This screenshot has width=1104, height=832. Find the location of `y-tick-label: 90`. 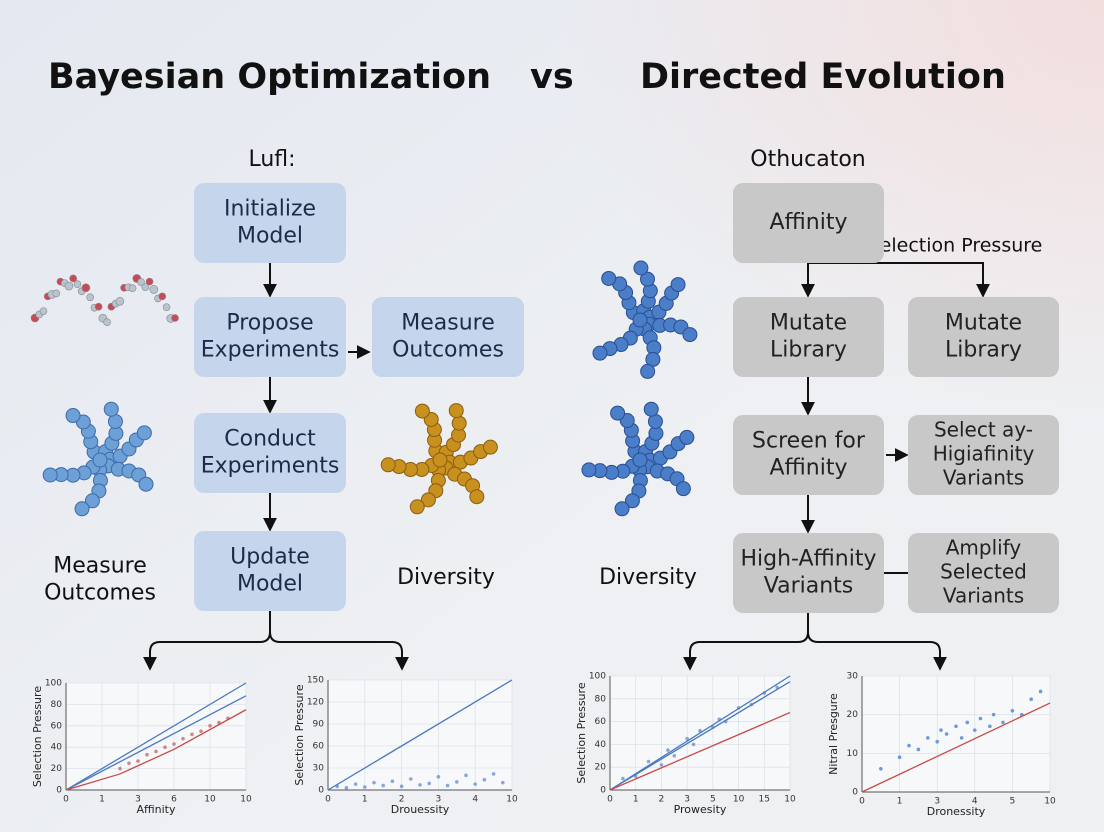

y-tick-label: 90 is located at coordinates (319, 725).